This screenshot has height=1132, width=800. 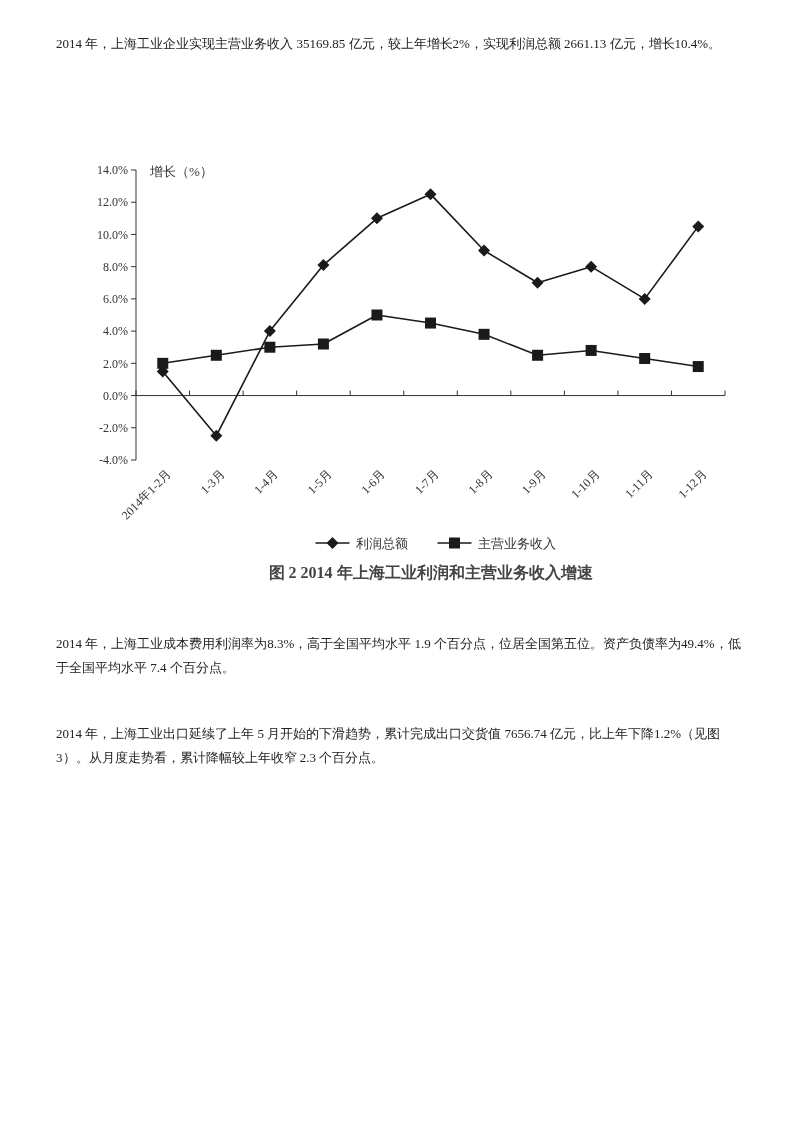 What do you see at coordinates (112, 170) in the screenshot?
I see `y-tick-label: 14.0%` at bounding box center [112, 170].